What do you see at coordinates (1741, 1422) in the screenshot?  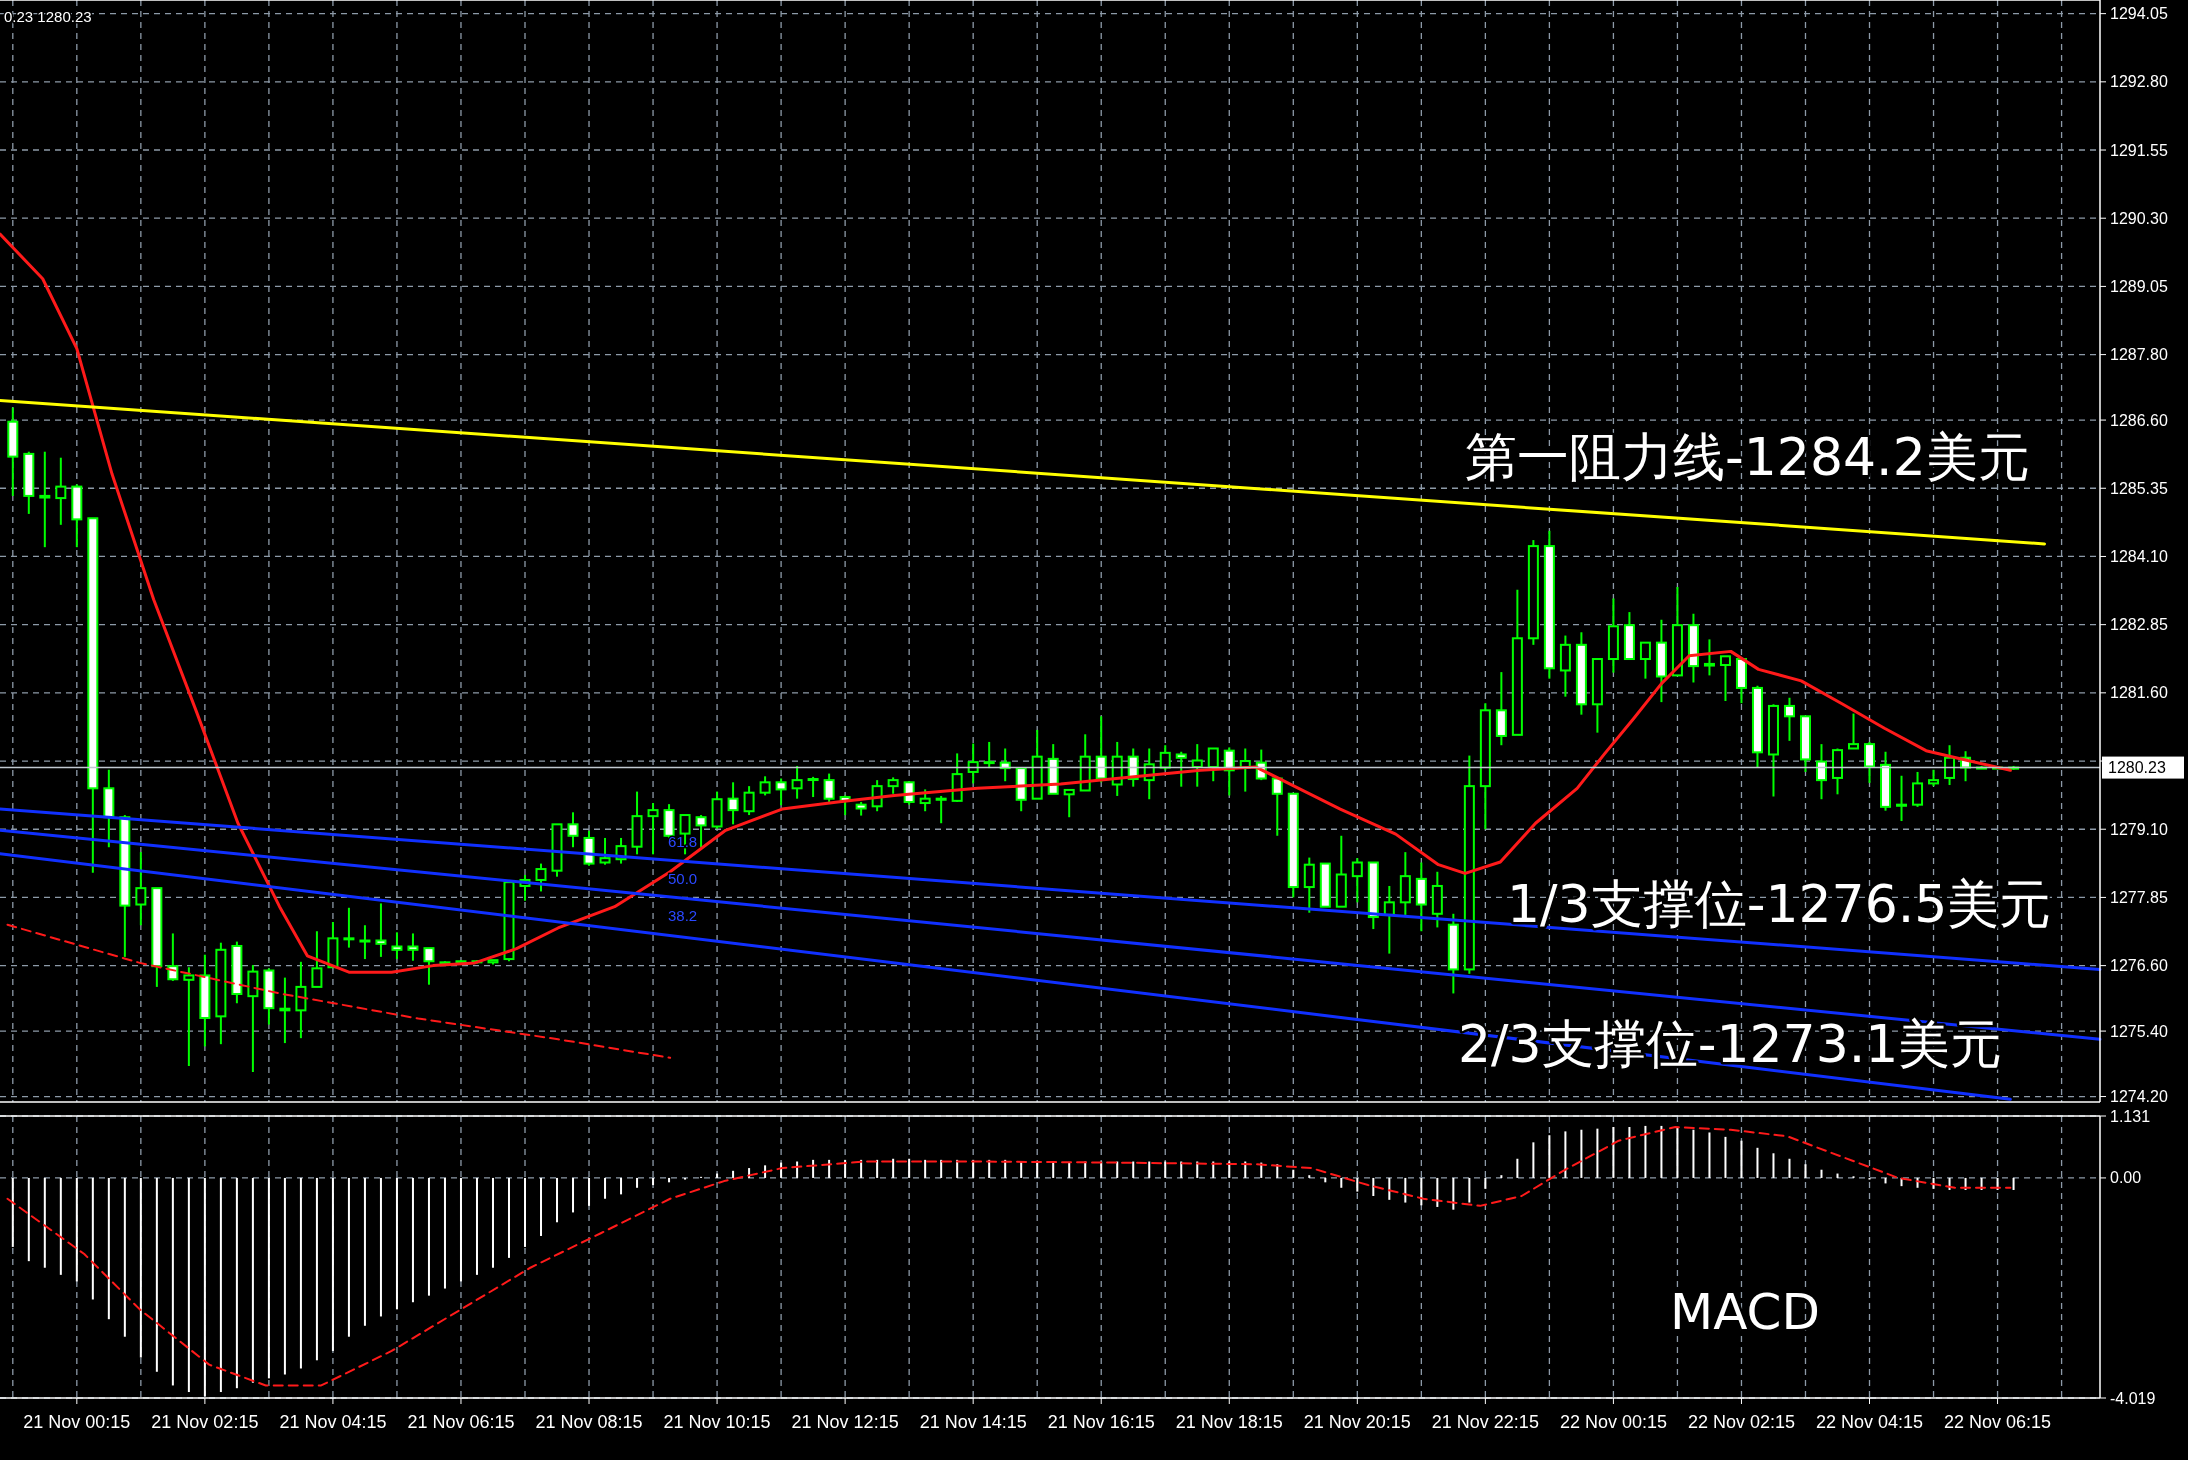 I see `x-tick-label: 22 Nov 02:15` at bounding box center [1741, 1422].